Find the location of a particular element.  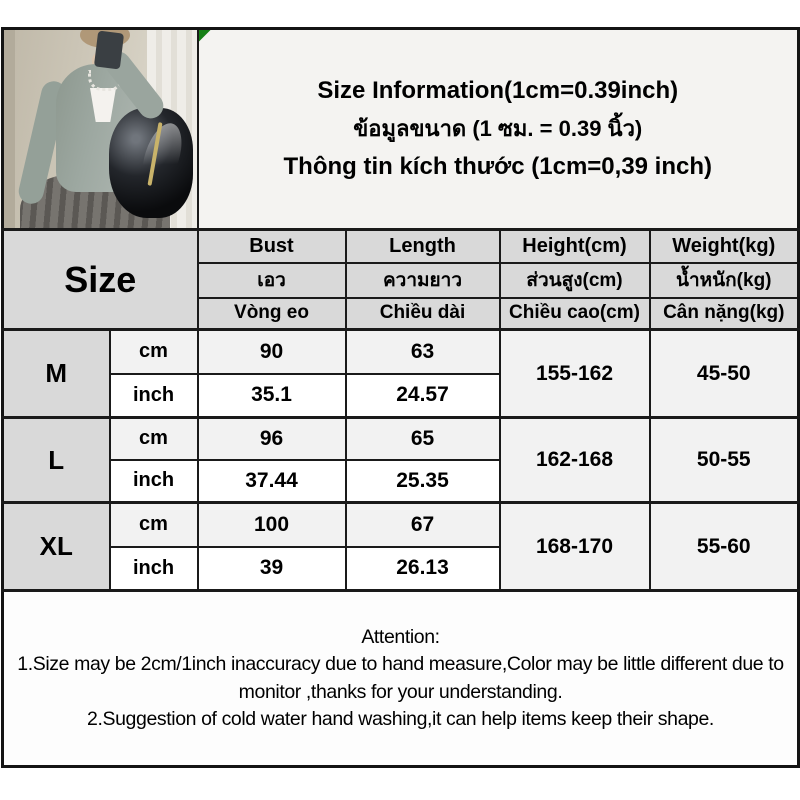

xl-bust-inch: 39 is located at coordinates (271, 568).